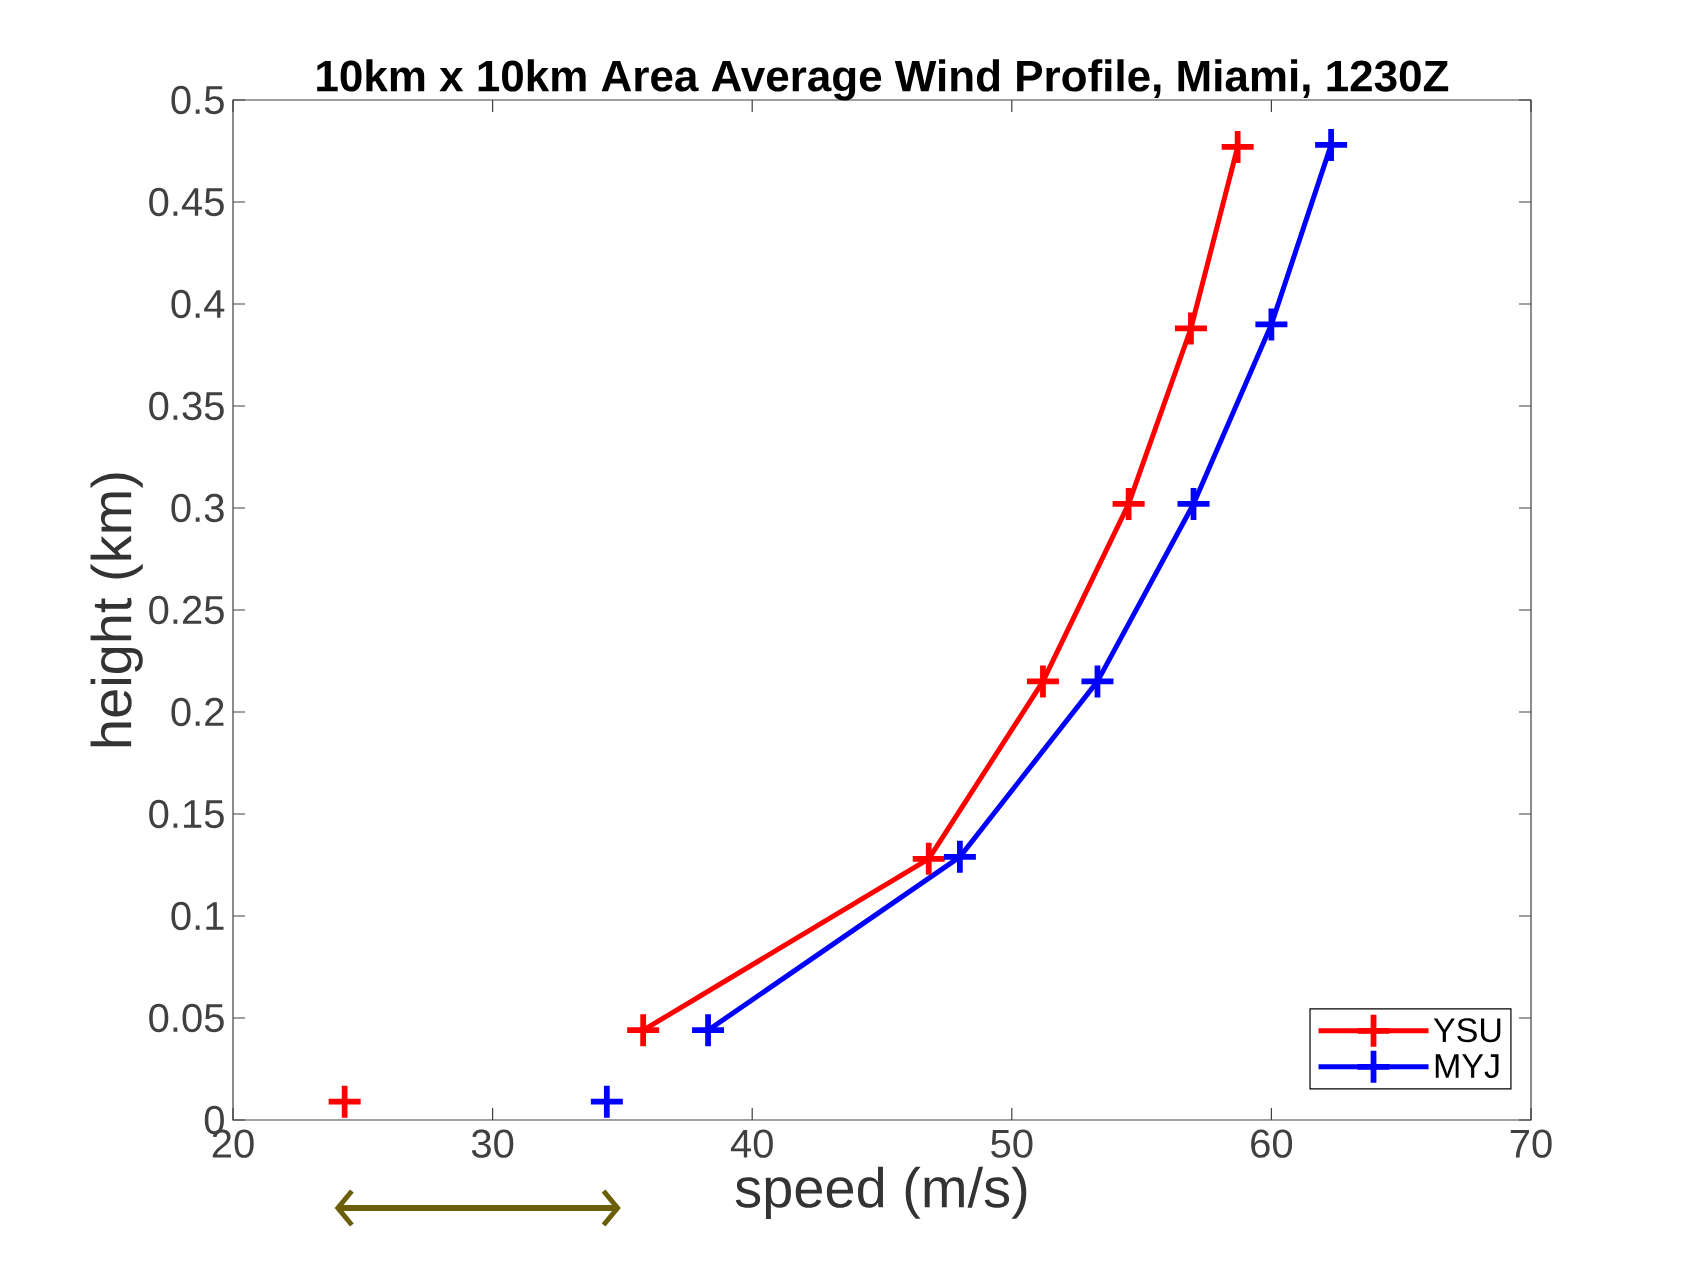 This screenshot has width=1690, height=1261. Describe the element at coordinates (492, 1143) in the screenshot. I see `x-tick-label: 30` at that location.